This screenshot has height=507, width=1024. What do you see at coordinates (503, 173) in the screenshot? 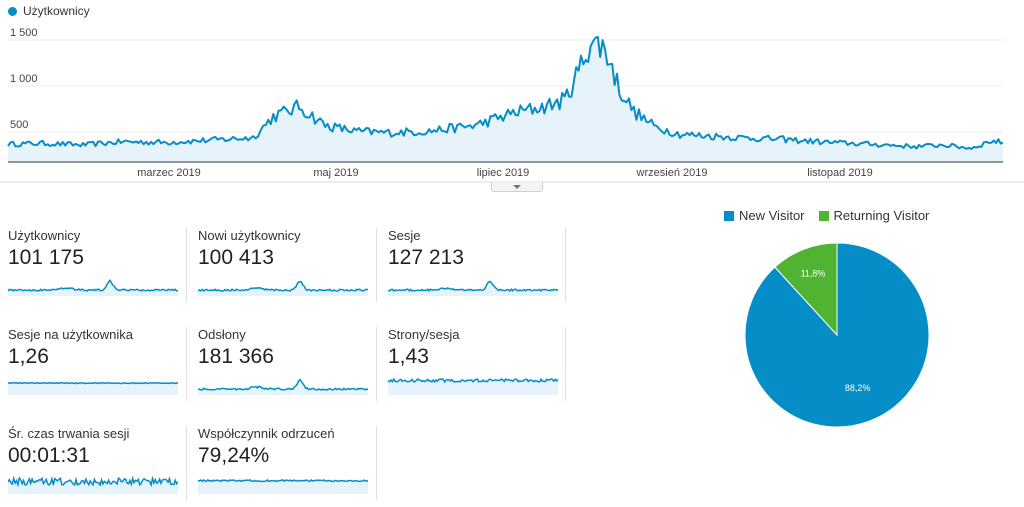
I see `x-tick-lipiec: lipiec 2019` at bounding box center [503, 173].